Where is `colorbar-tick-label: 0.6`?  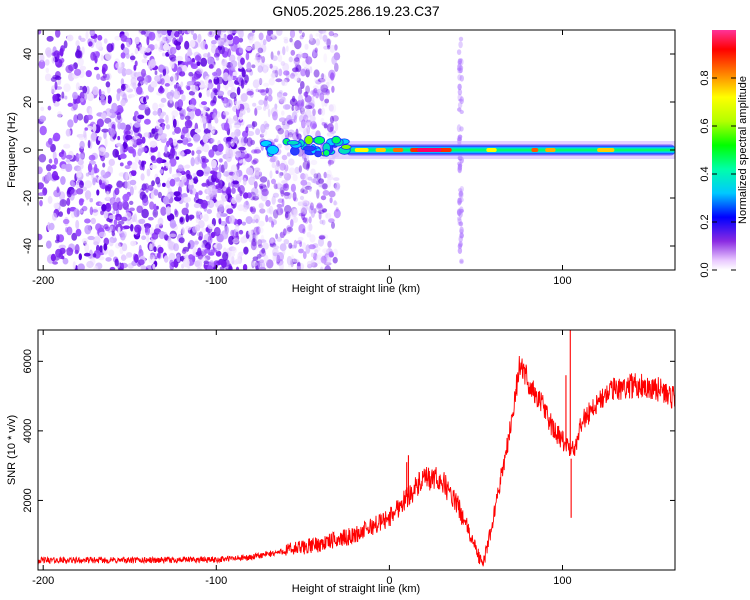
colorbar-tick-label: 0.6 is located at coordinates (705, 125).